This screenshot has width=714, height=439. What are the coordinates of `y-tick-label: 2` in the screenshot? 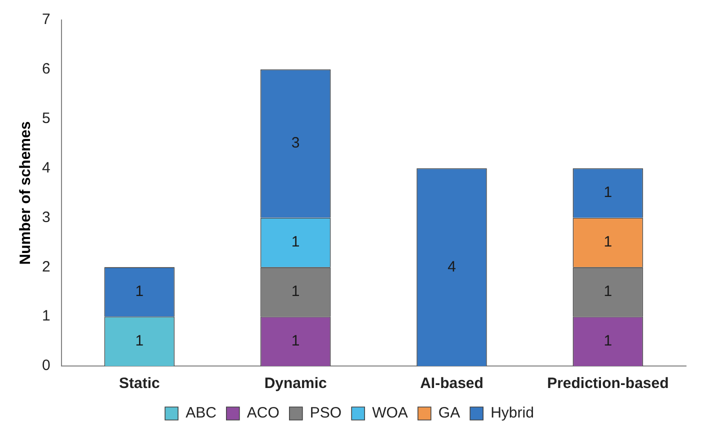 It's located at (46, 267).